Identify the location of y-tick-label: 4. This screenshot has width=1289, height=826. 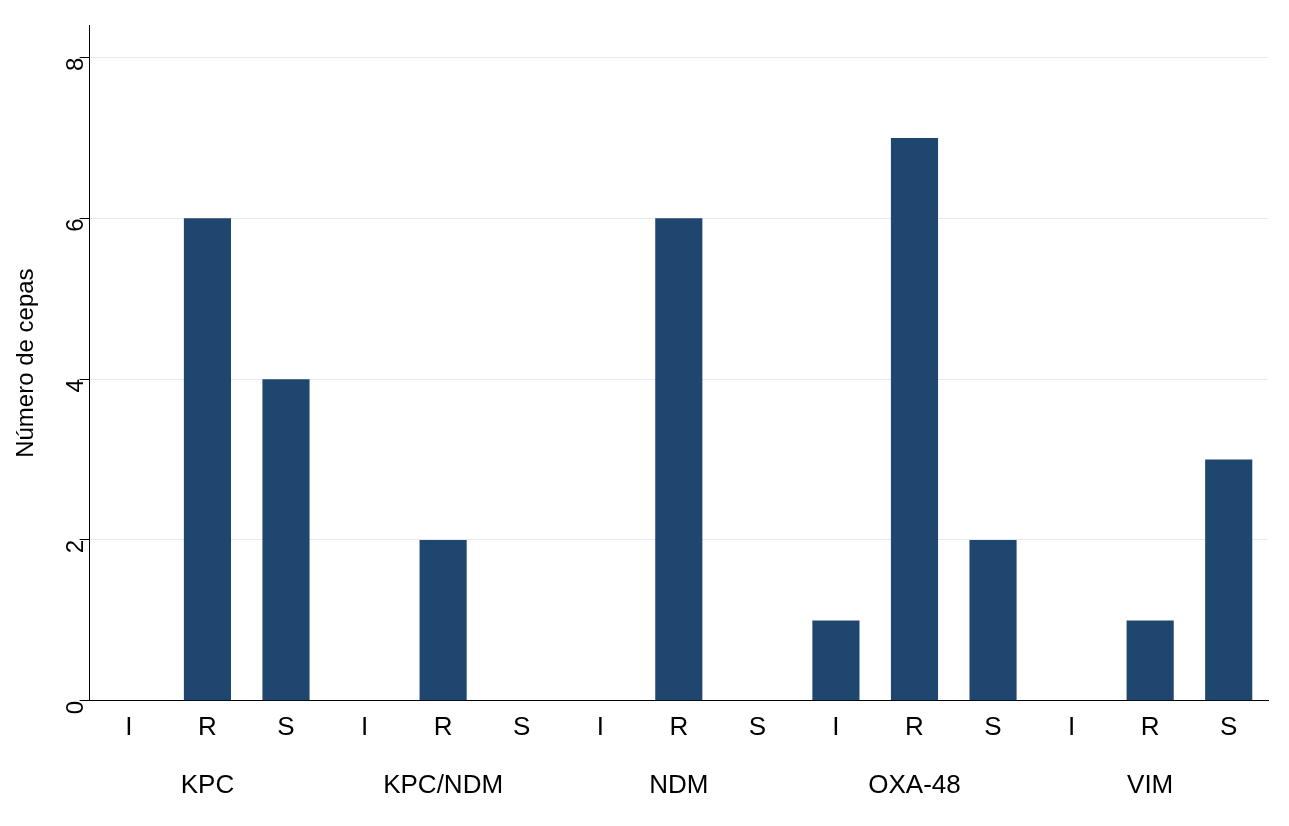
(75, 386).